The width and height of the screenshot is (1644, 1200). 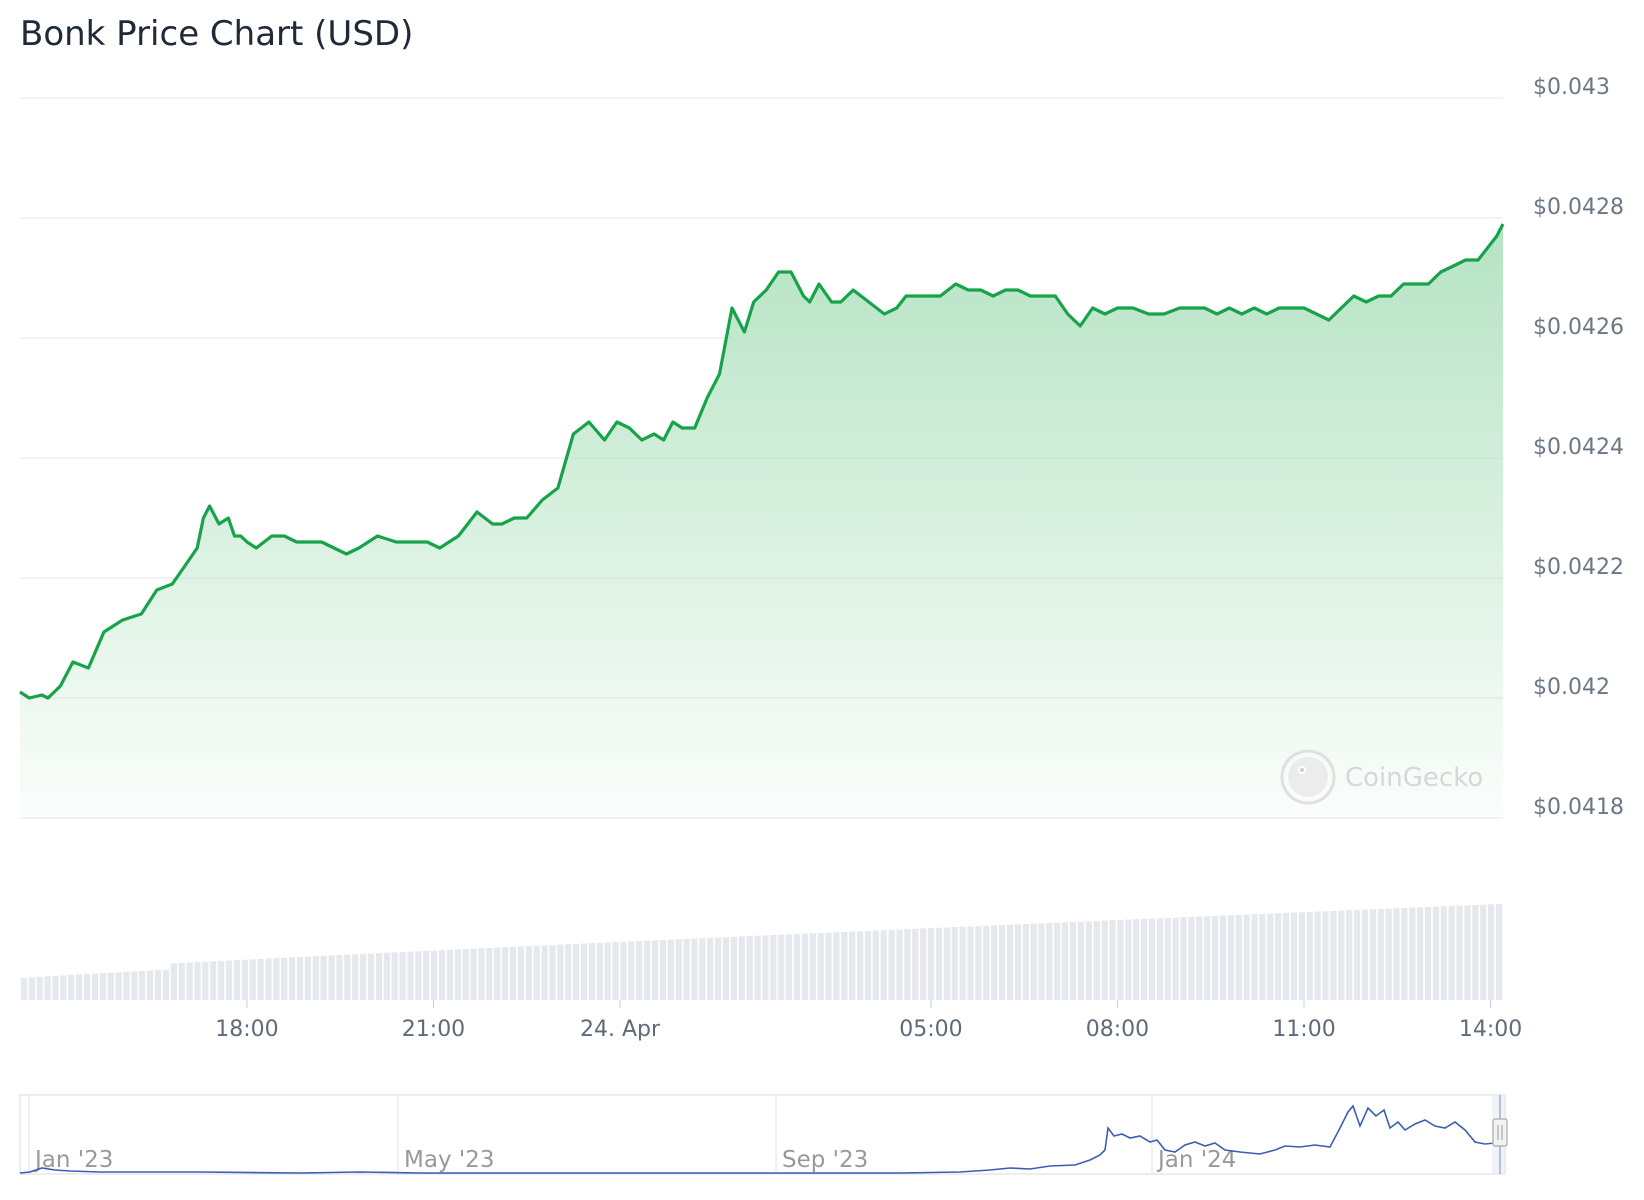 I want to click on gecko-logo-icon, so click(x=1308, y=777).